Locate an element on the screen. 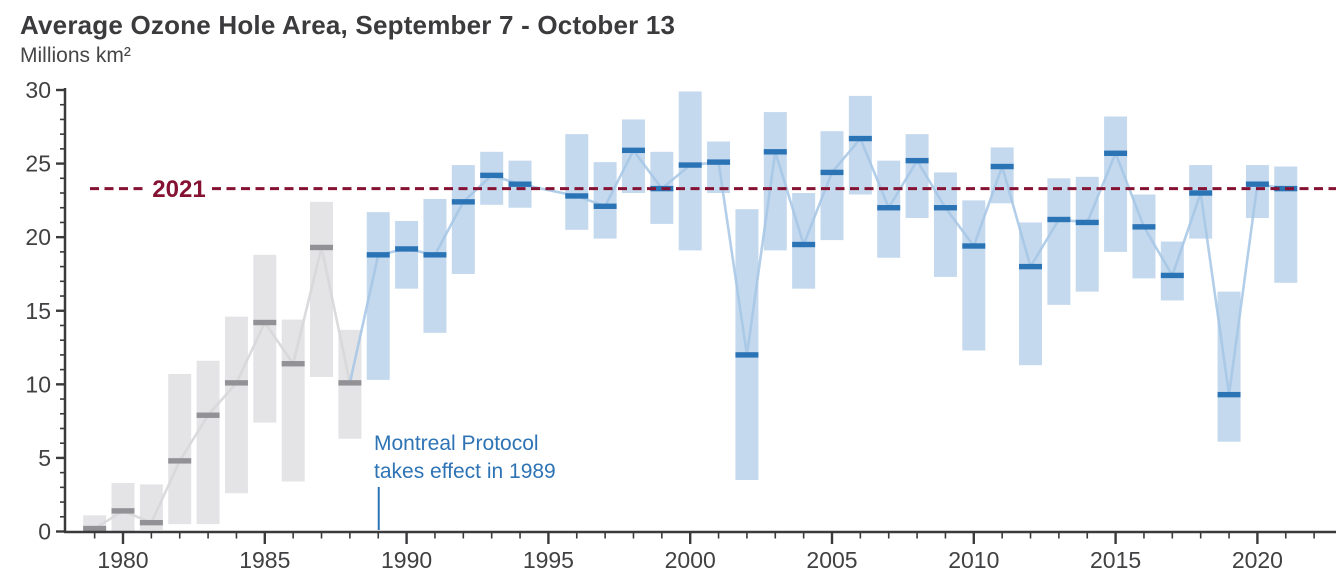 Image resolution: width=1340 pixels, height=576 pixels. mean-marker-2009 is located at coordinates (945, 208).